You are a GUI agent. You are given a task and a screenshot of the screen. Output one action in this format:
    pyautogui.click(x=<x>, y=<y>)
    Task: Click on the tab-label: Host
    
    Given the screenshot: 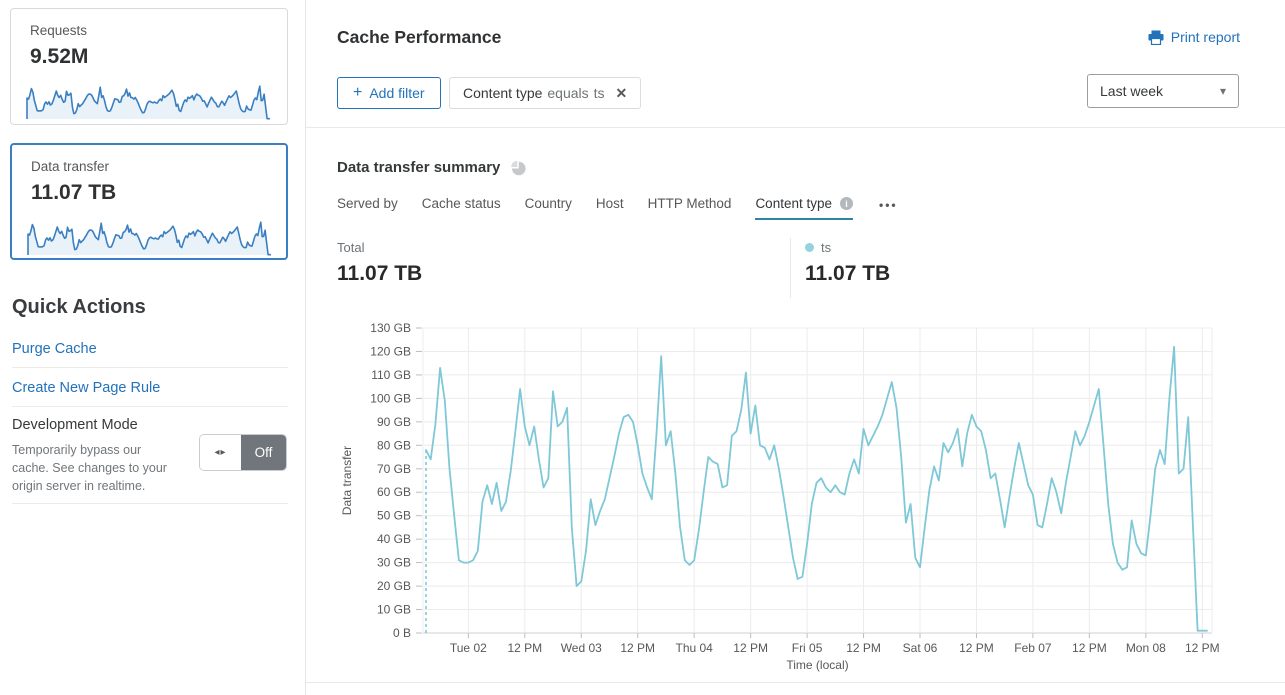 What is the action you would take?
    pyautogui.click(x=609, y=203)
    